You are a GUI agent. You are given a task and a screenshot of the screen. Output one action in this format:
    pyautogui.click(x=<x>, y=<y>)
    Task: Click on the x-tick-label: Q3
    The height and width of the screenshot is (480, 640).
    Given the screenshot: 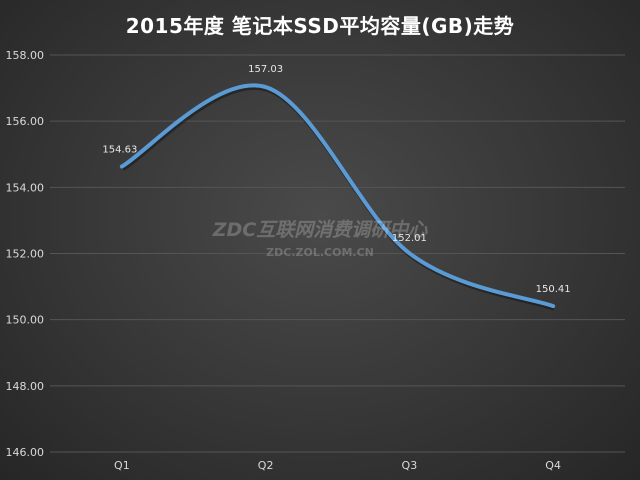 What is the action you would take?
    pyautogui.click(x=410, y=465)
    